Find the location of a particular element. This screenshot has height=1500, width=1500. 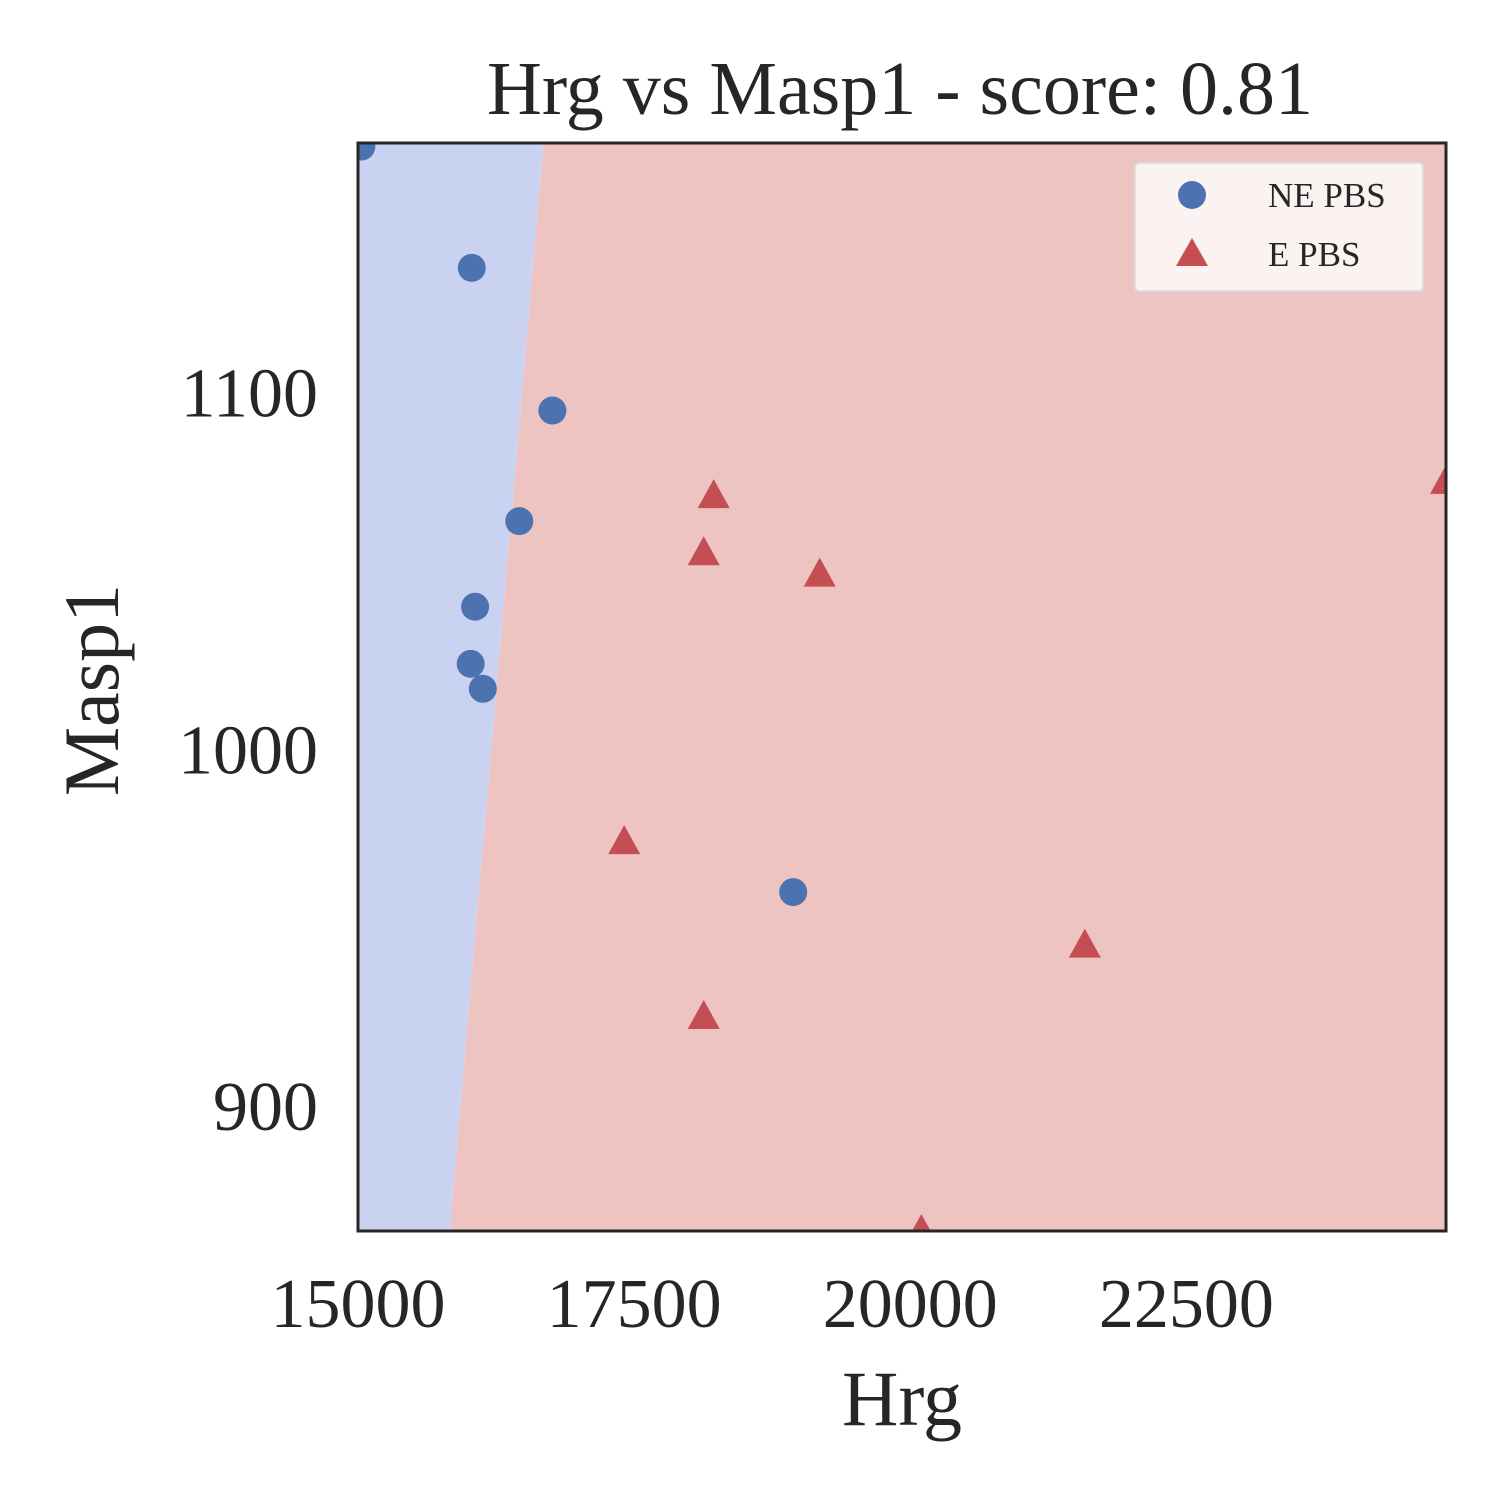

x-tick-label: 17500 is located at coordinates (634, 1304).